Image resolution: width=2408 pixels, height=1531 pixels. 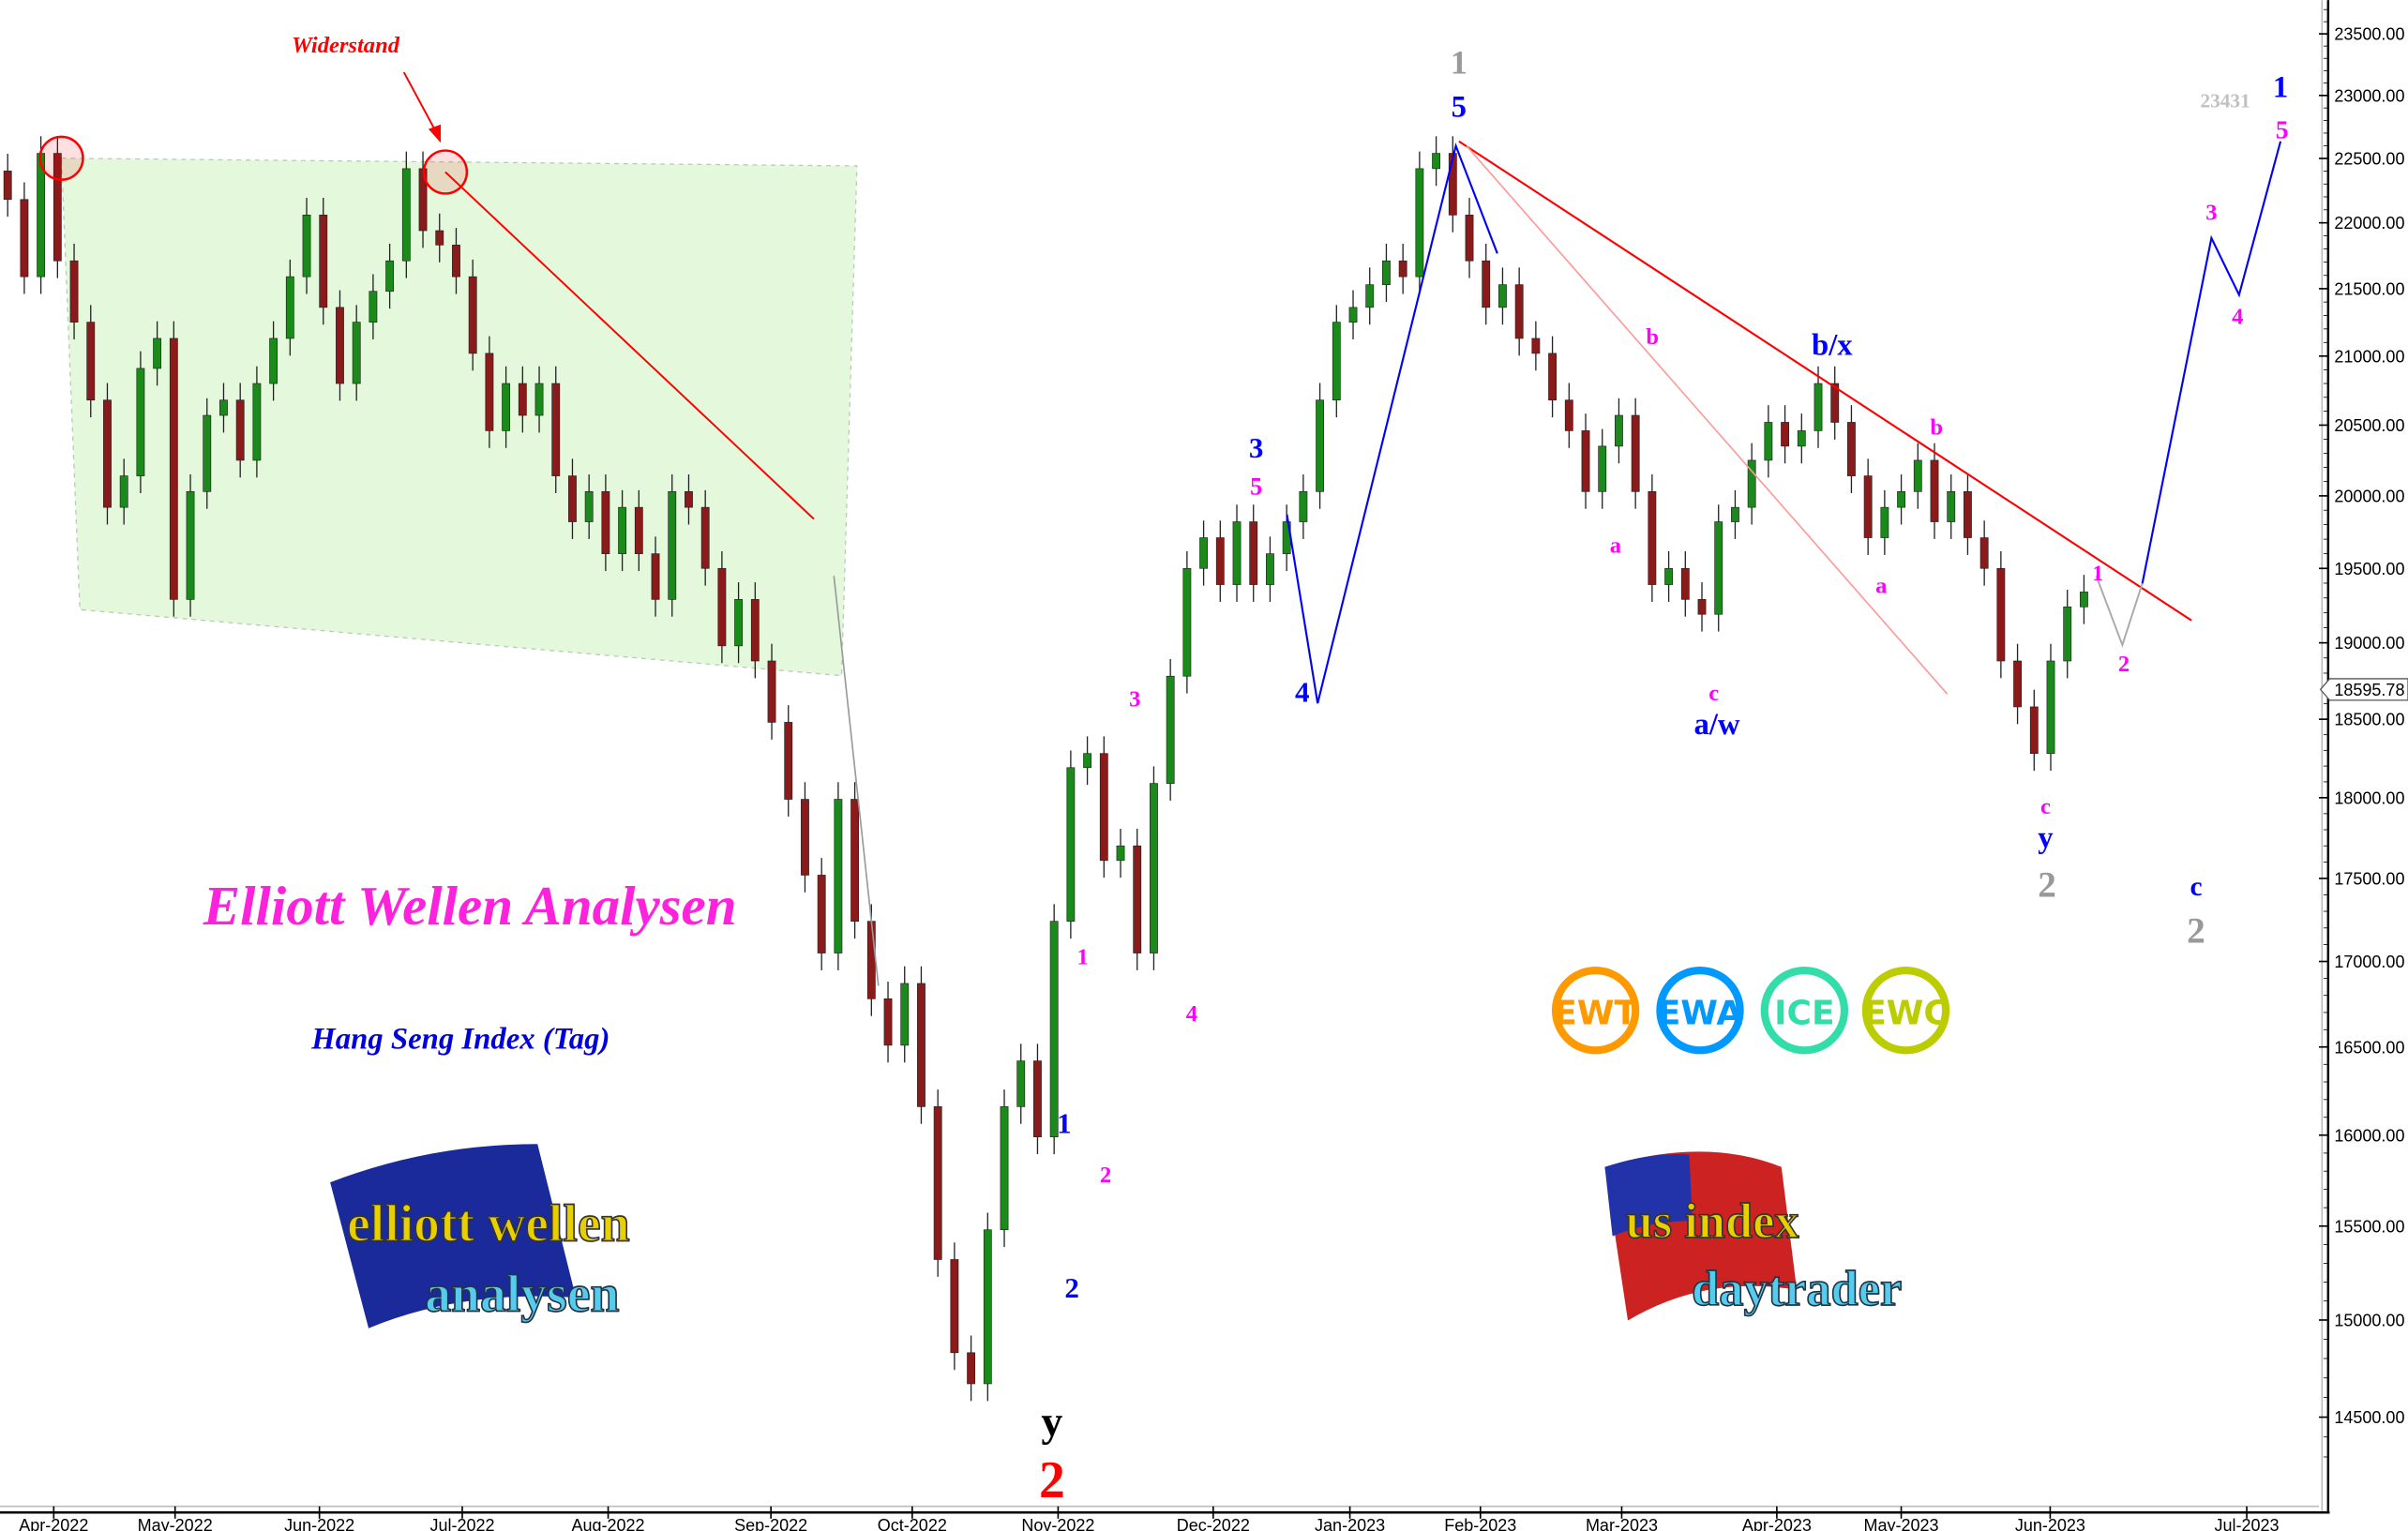 What do you see at coordinates (1648, 1195) in the screenshot?
I see `us-flag-stars-icon` at bounding box center [1648, 1195].